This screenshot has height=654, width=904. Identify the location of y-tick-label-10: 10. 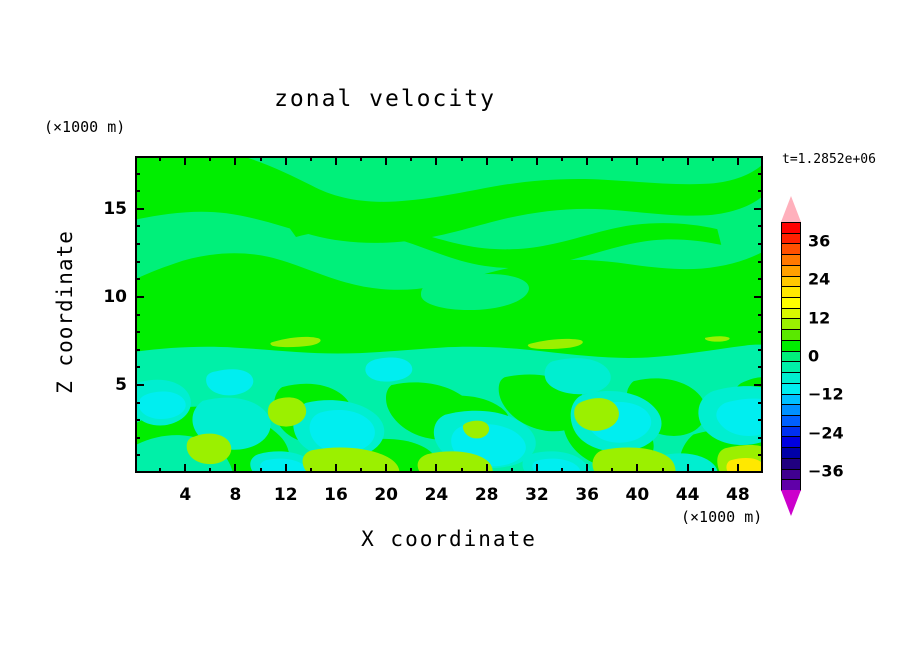
(115, 296).